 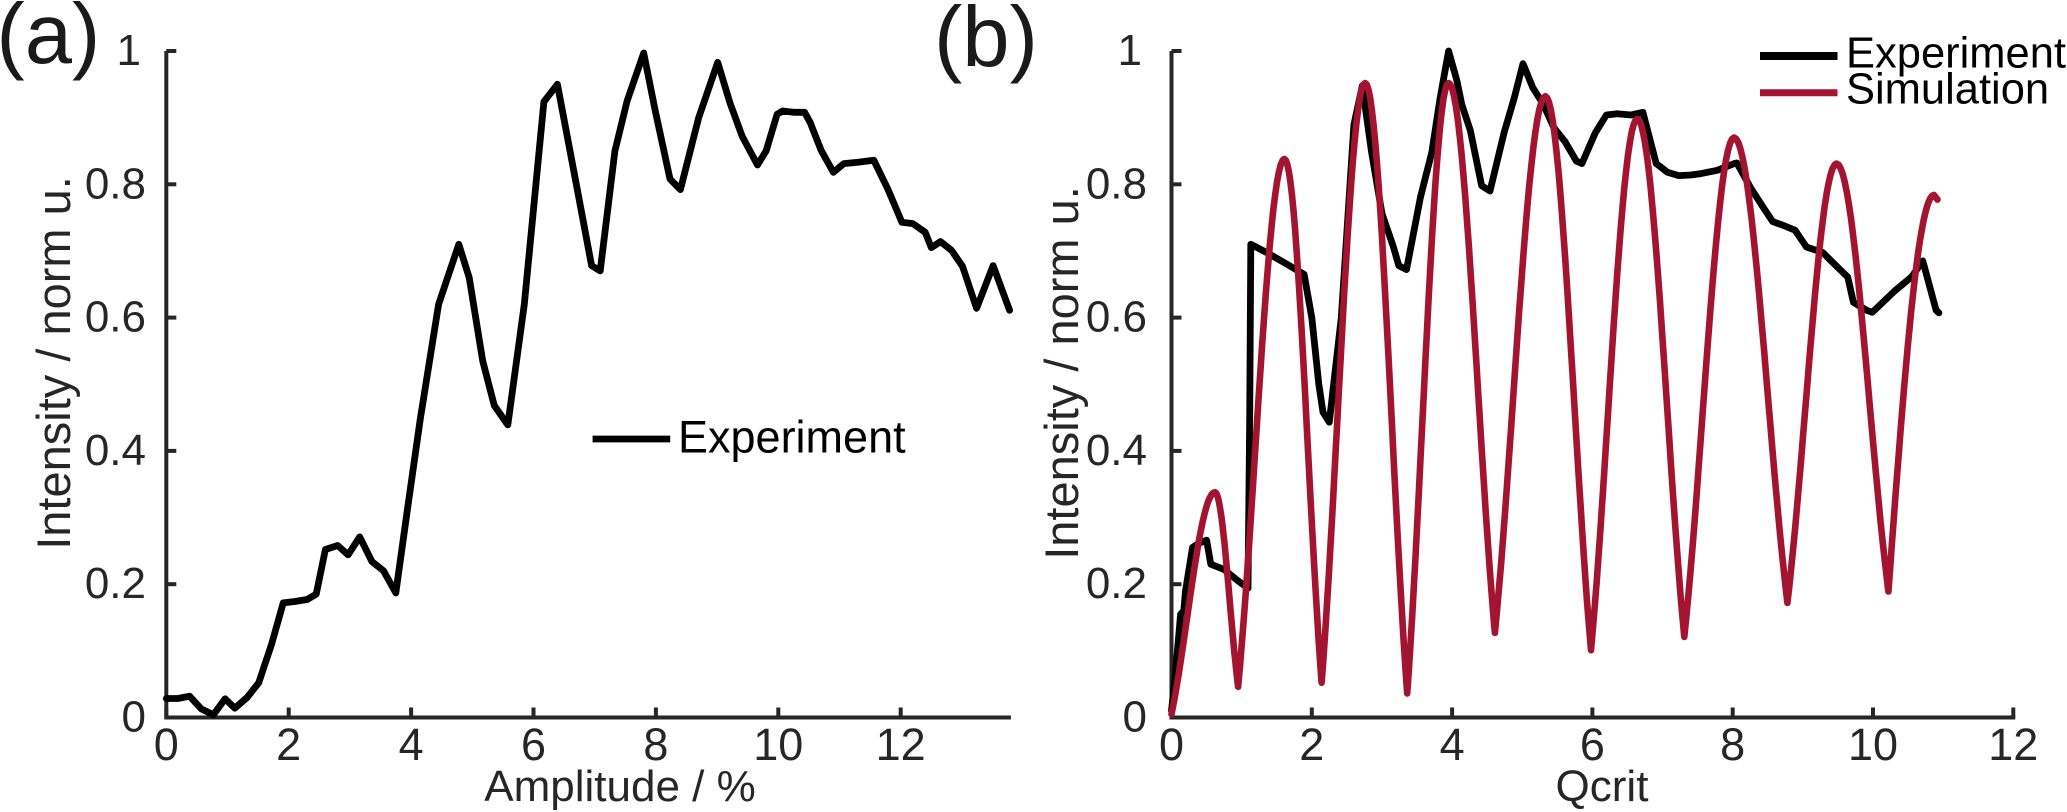 What do you see at coordinates (1947, 90) in the screenshot?
I see `svg-text: Simulation` at bounding box center [1947, 90].